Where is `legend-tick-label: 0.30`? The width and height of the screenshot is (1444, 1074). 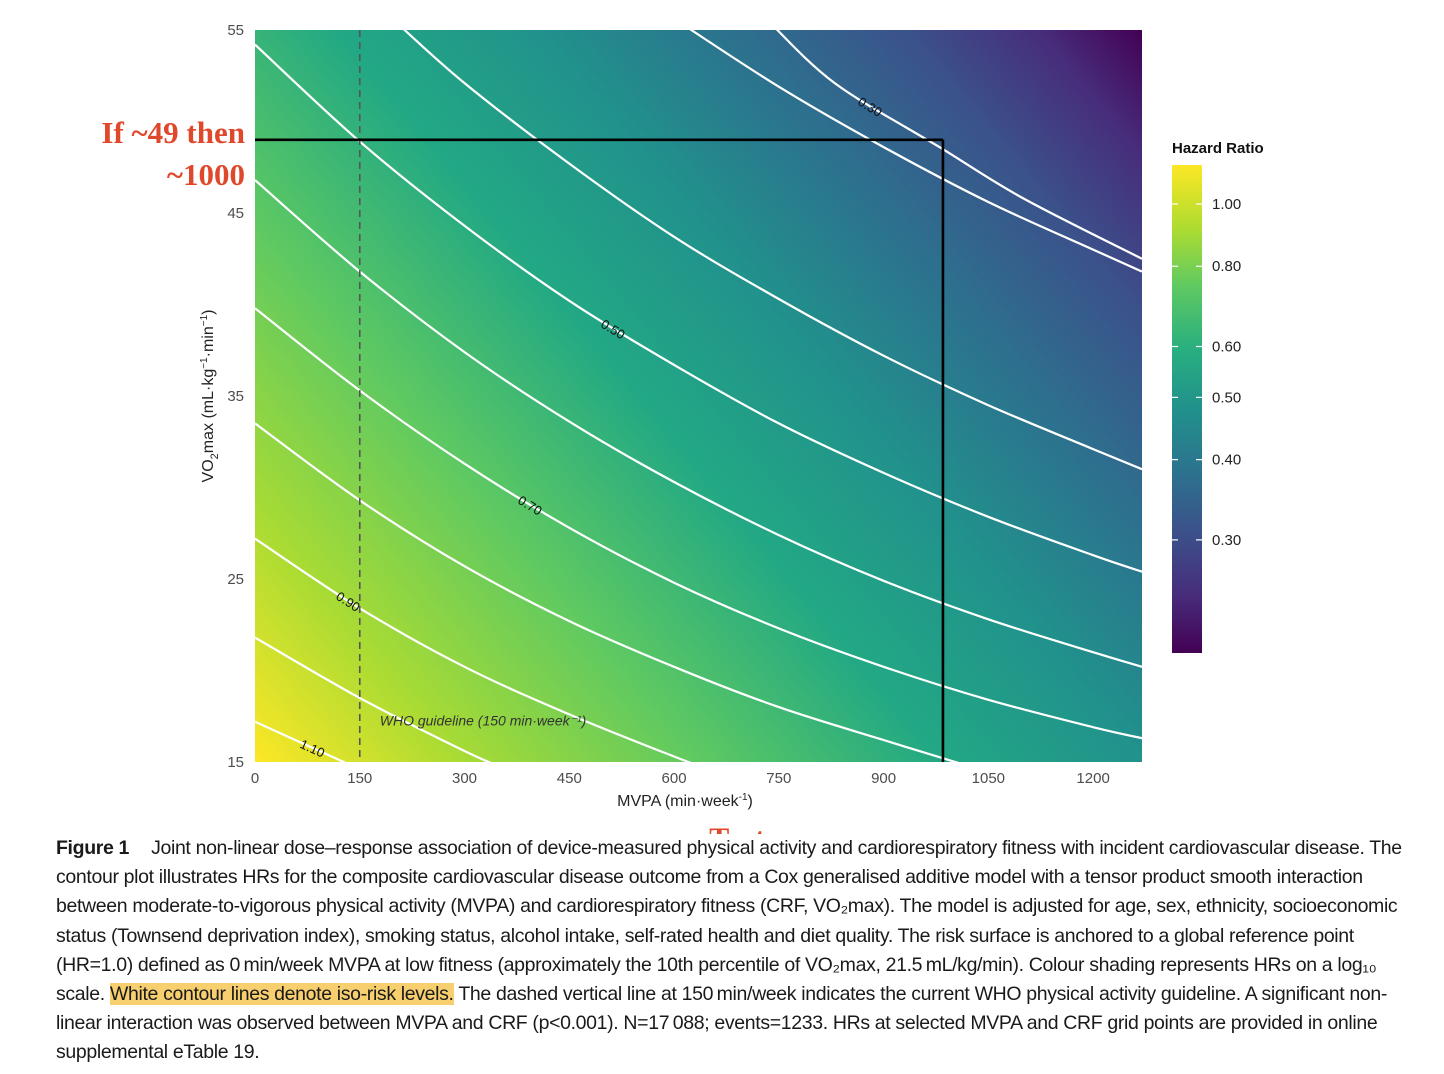
legend-tick-label: 0.30 is located at coordinates (1226, 540).